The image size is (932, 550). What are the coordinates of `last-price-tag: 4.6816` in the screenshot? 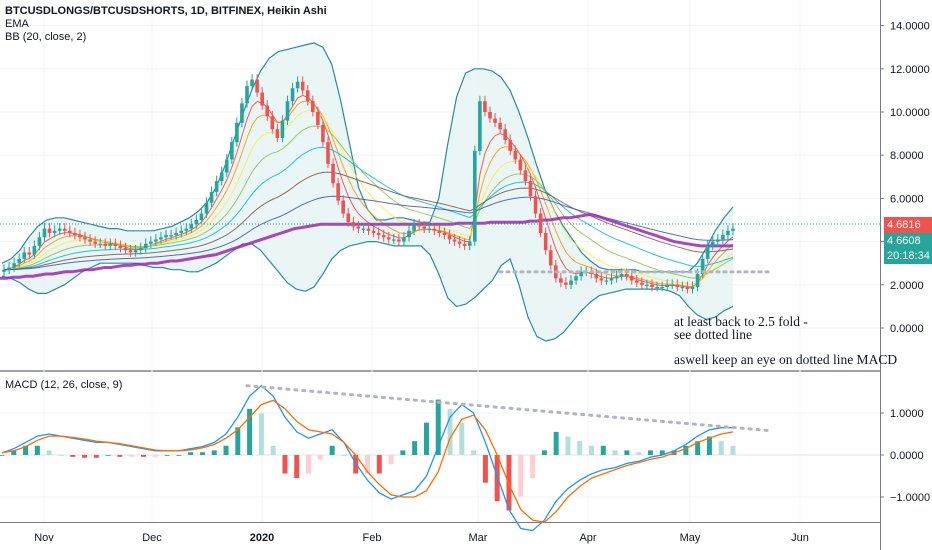 It's located at (908, 225).